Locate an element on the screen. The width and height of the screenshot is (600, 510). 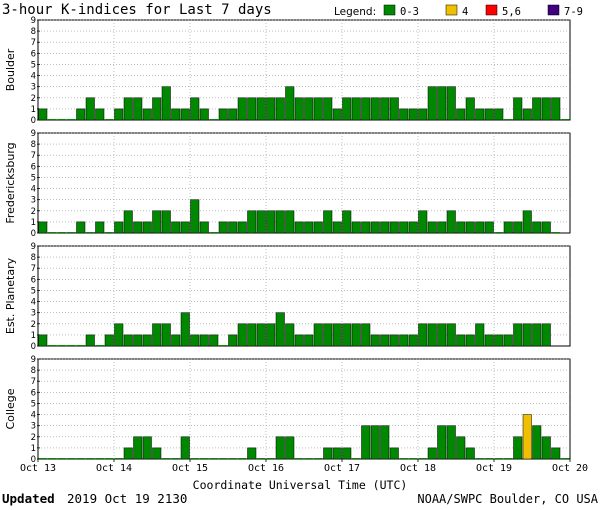
legend: Legend: 0-3 4 5,6 7-9 is located at coordinates (458, 11).